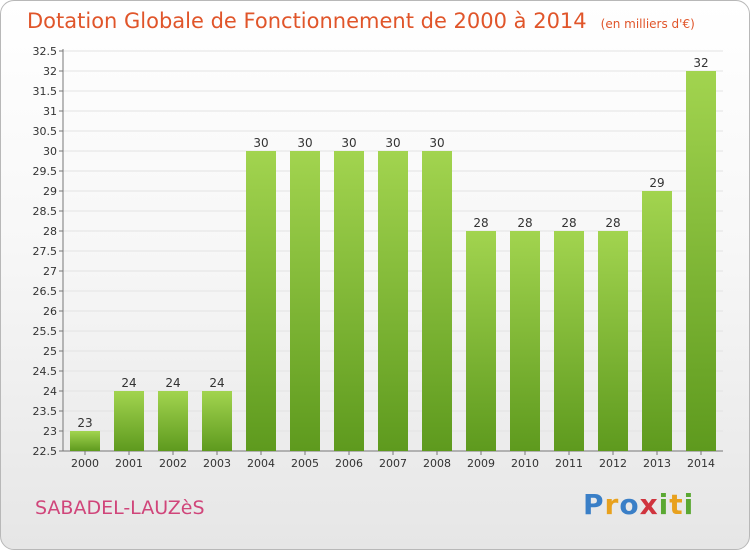 The height and width of the screenshot is (550, 750). Describe the element at coordinates (50, 271) in the screenshot. I see `y-tick-label: 27` at that location.